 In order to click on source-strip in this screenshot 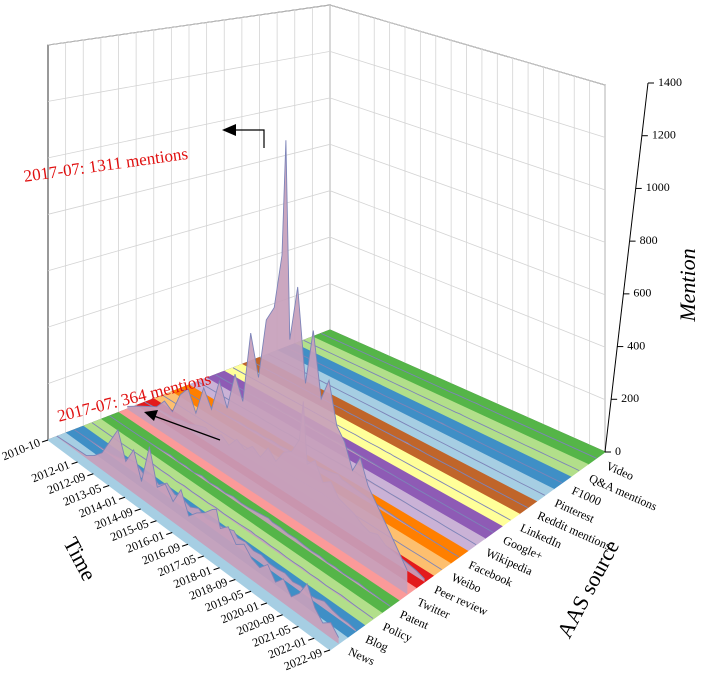, I will do `click(197, 541)`.